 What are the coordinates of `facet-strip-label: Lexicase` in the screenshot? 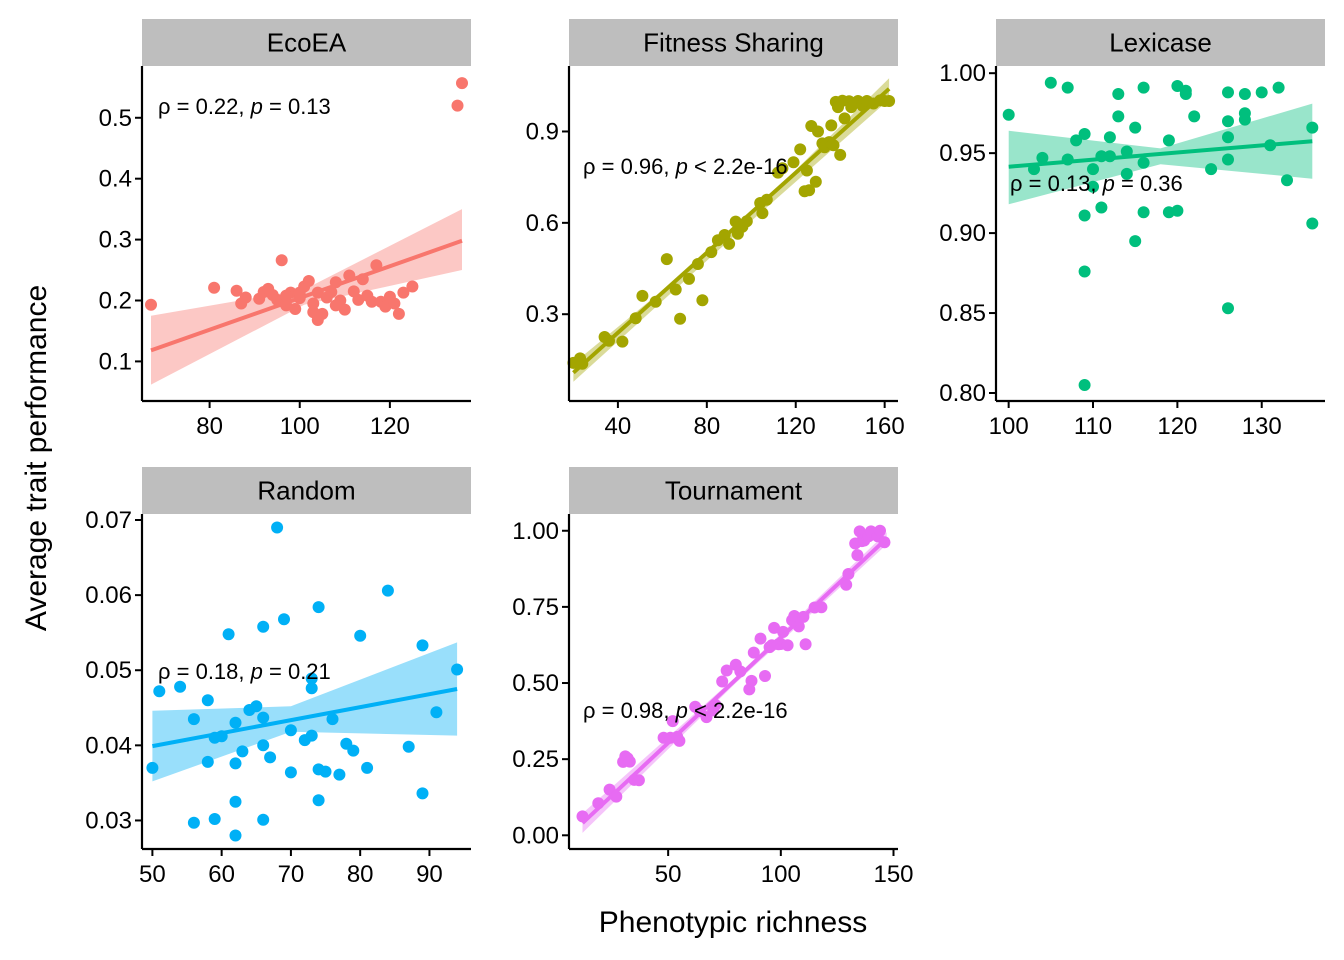 It's located at (1160, 43).